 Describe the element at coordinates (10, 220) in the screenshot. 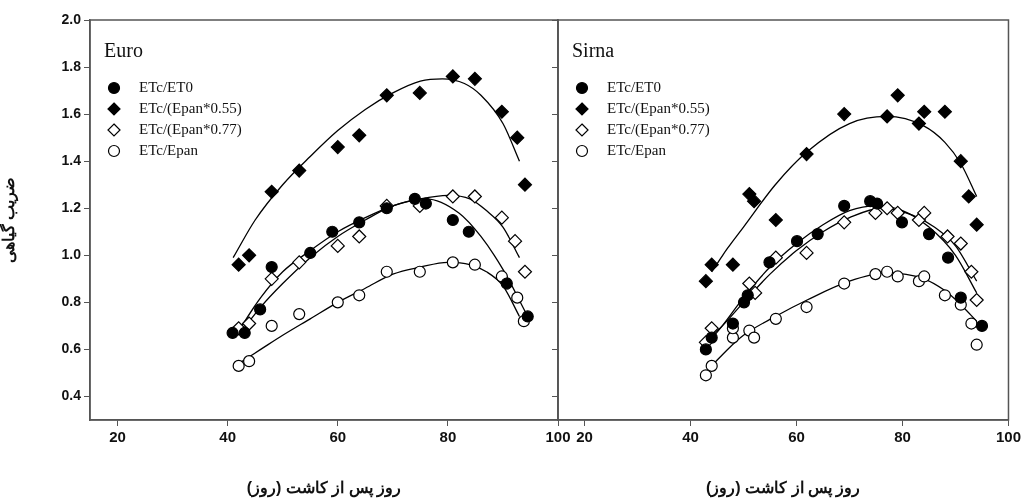

I see `y-axis-title: ضریب گیاهی` at that location.